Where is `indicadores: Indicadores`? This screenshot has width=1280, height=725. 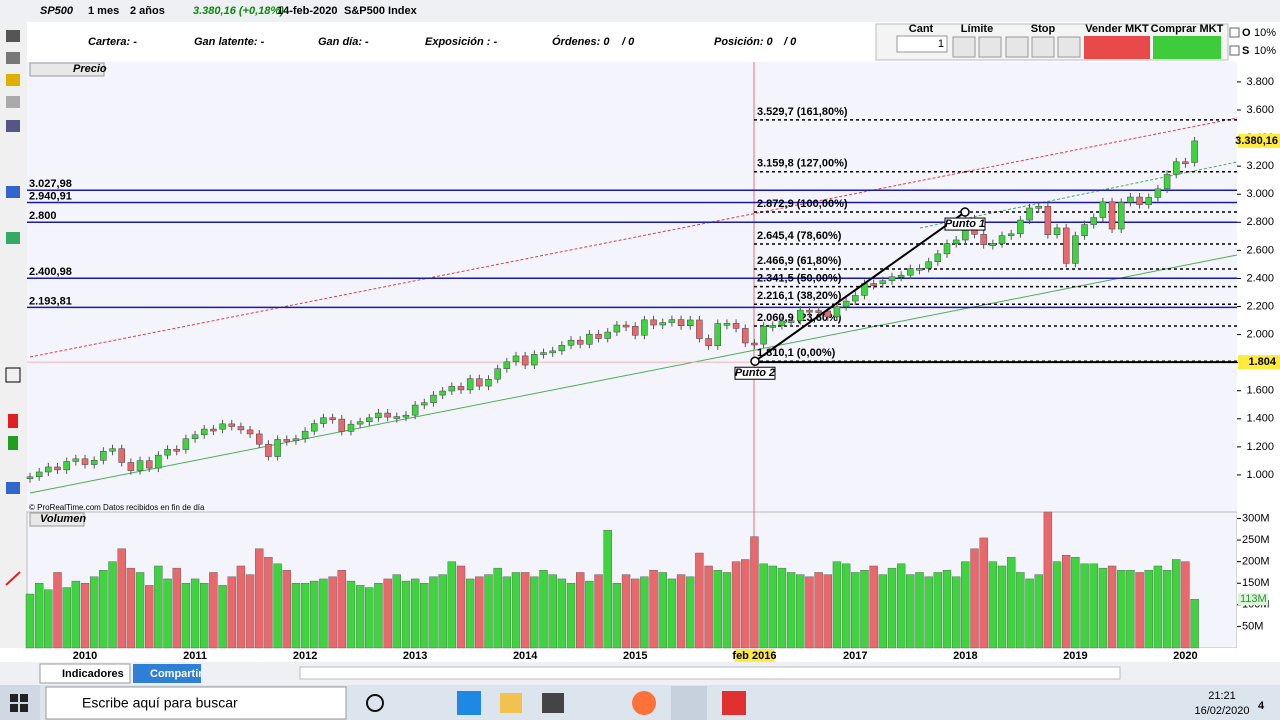 indicadores: Indicadores is located at coordinates (93, 674).